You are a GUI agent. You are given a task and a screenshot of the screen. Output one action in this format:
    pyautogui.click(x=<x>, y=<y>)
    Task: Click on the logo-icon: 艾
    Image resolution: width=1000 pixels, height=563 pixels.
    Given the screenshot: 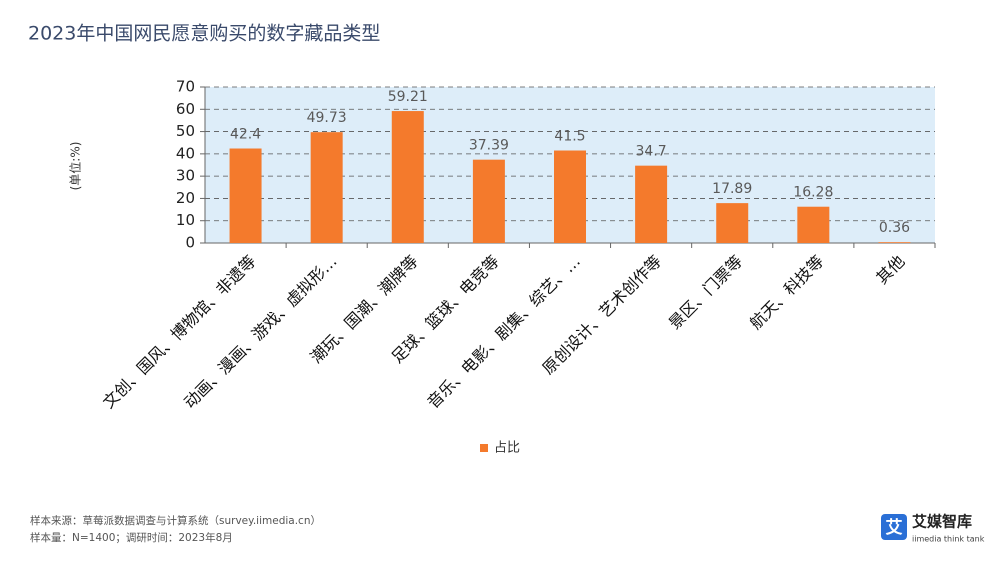 What is the action you would take?
    pyautogui.click(x=894, y=527)
    